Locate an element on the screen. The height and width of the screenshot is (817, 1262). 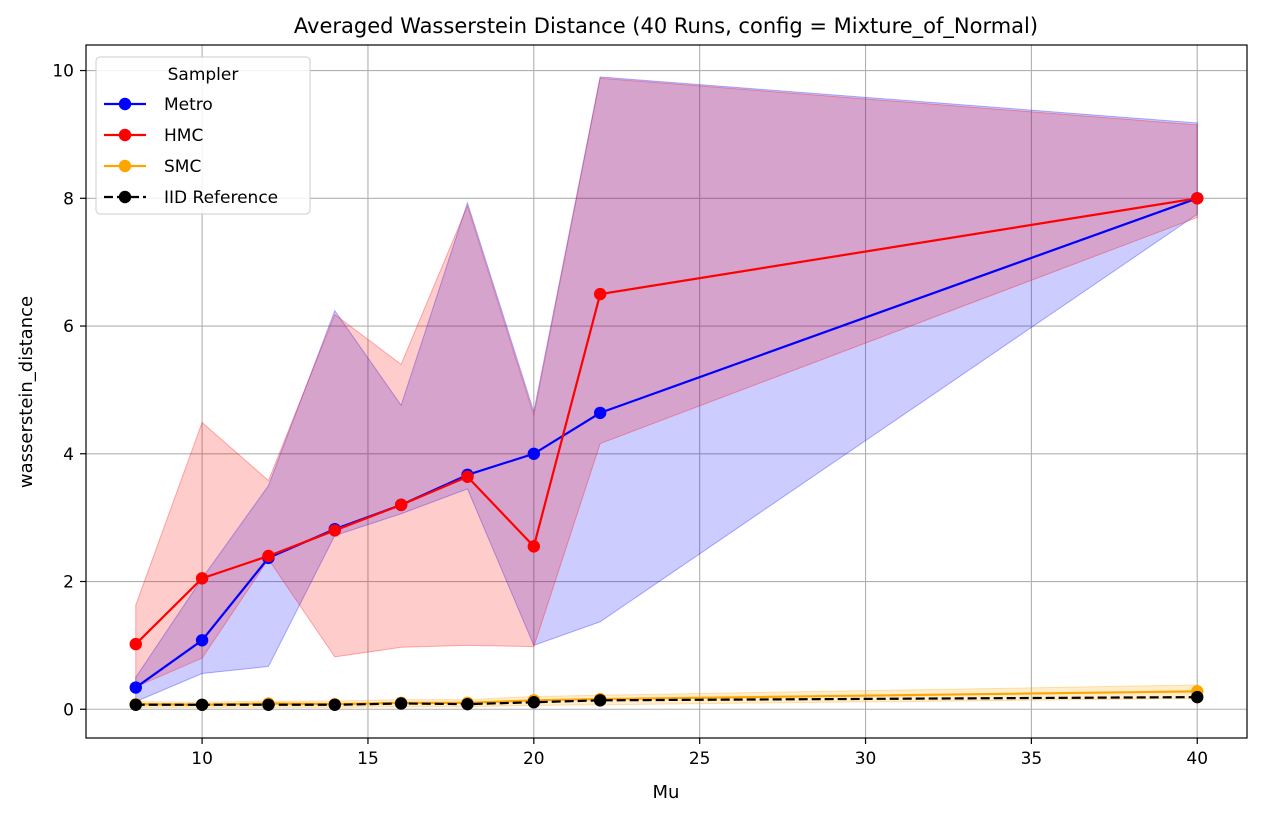
legend-marker-smc is located at coordinates (125, 166).